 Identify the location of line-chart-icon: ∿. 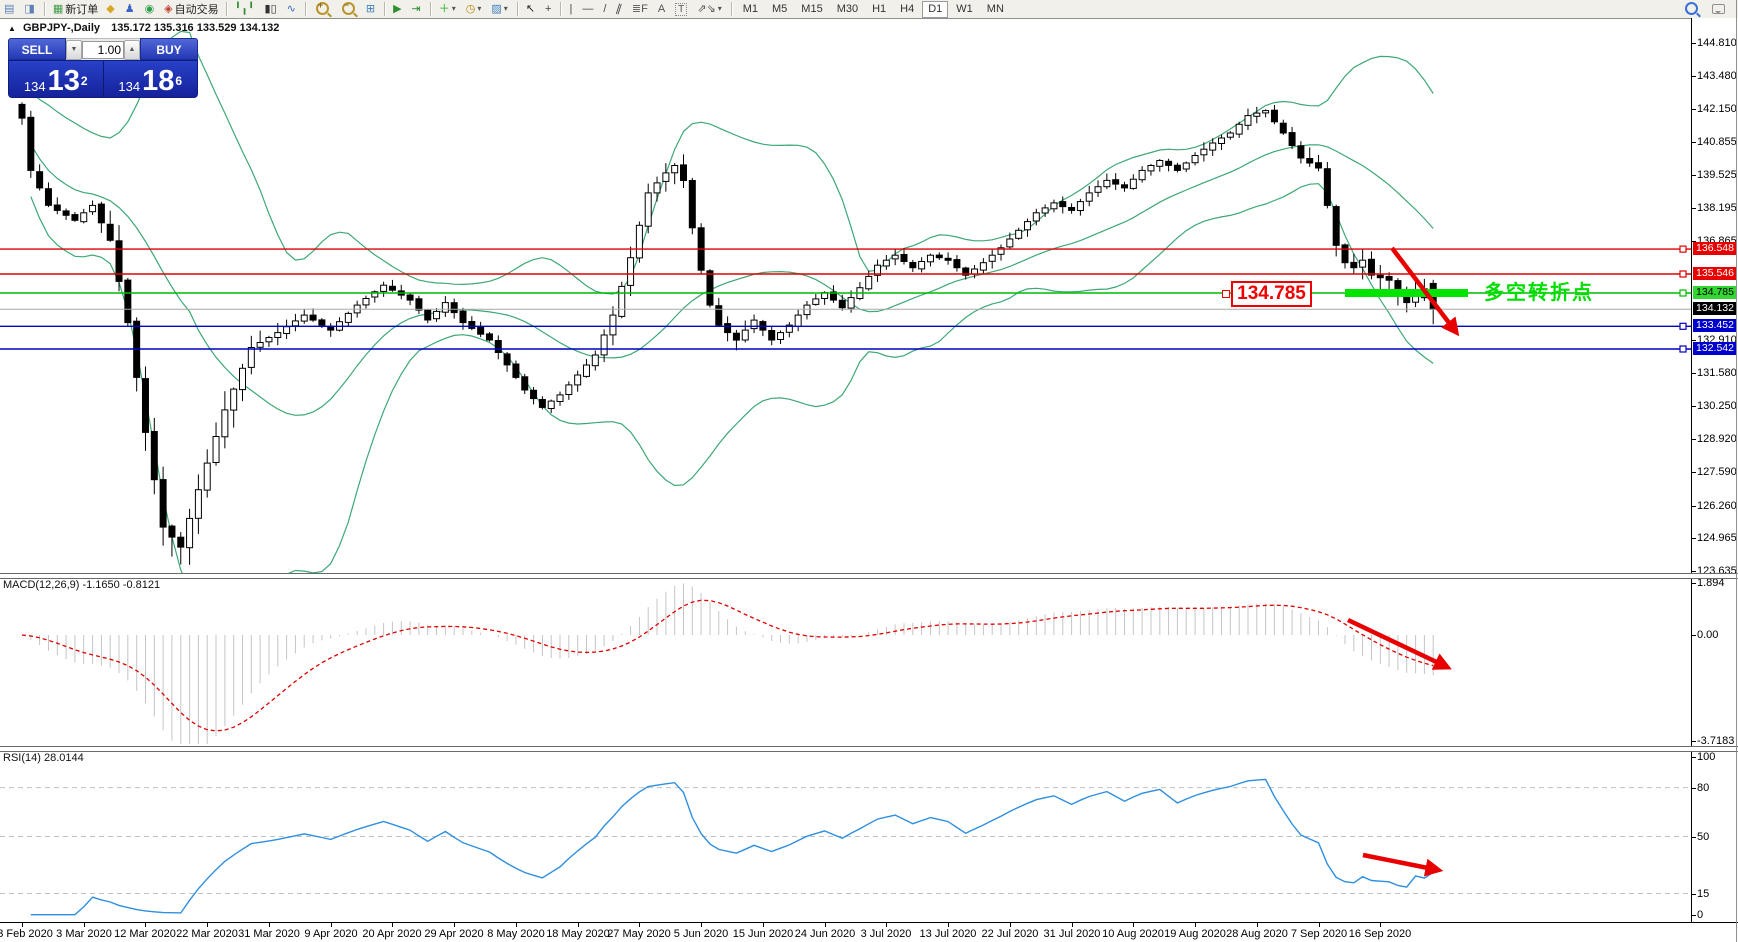
(292, 9).